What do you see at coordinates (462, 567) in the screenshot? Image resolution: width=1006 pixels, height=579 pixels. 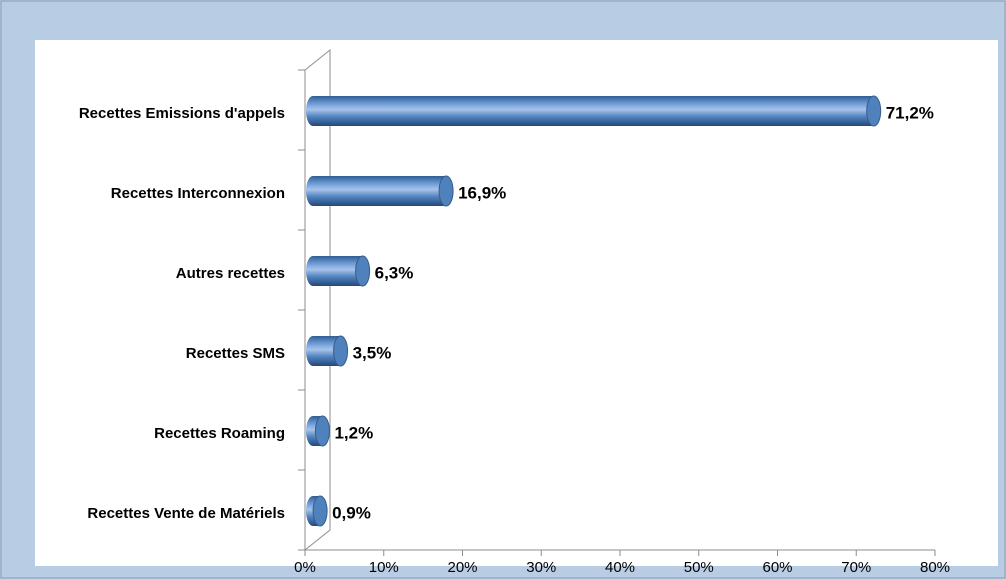 I see `x-tick-label: 20%` at bounding box center [462, 567].